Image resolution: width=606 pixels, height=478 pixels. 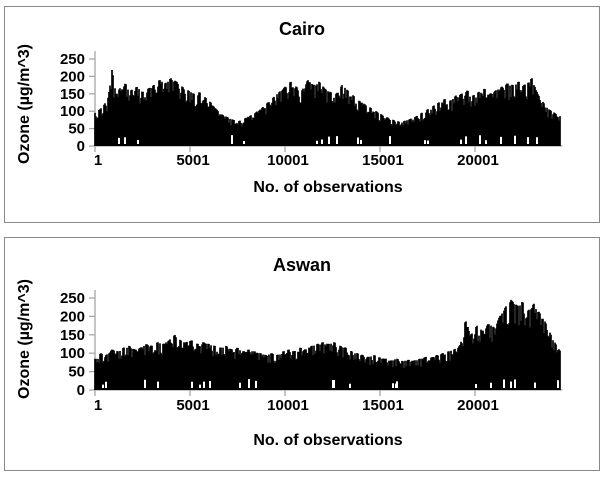 What do you see at coordinates (328, 187) in the screenshot?
I see `cairo-x-axis-label: No. of observations` at bounding box center [328, 187].